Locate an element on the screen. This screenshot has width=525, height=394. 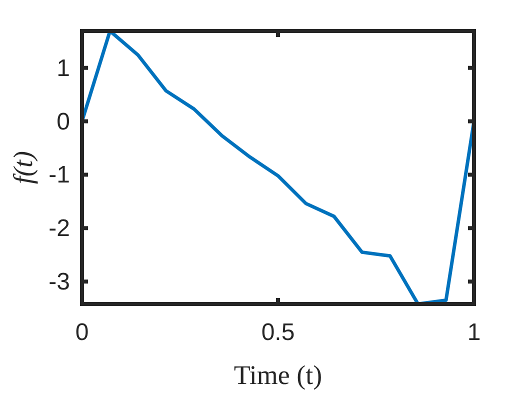
y-tick-label: -1 is located at coordinates (59, 175).